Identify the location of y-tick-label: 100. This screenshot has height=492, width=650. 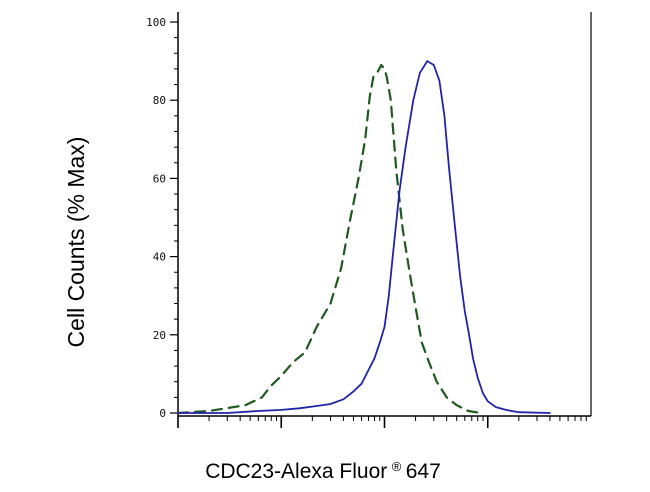
(156, 22).